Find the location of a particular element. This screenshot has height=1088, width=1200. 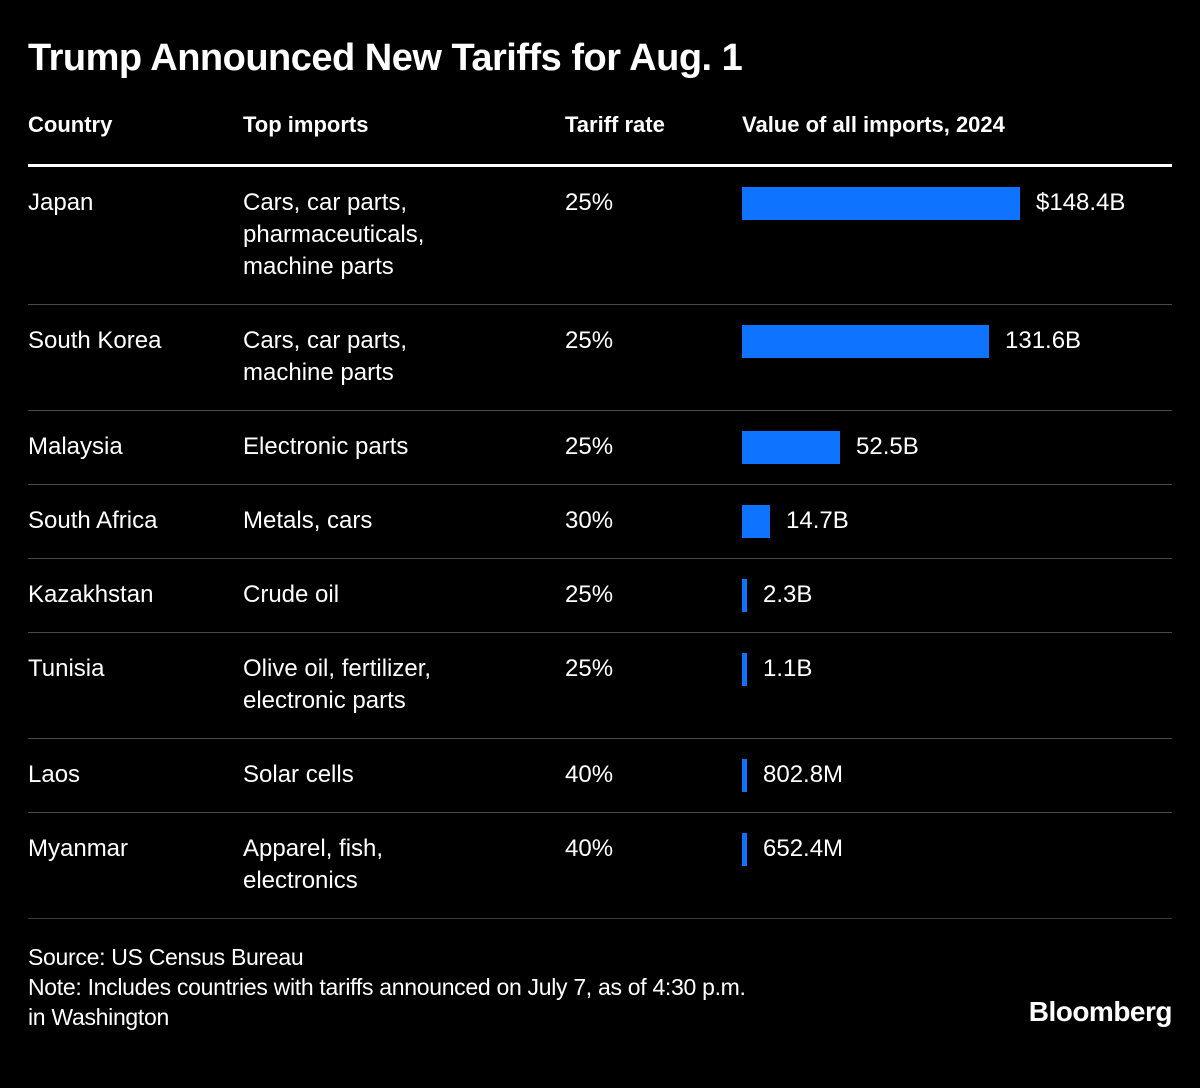

value-bar-group: 14.7B is located at coordinates (952, 521).